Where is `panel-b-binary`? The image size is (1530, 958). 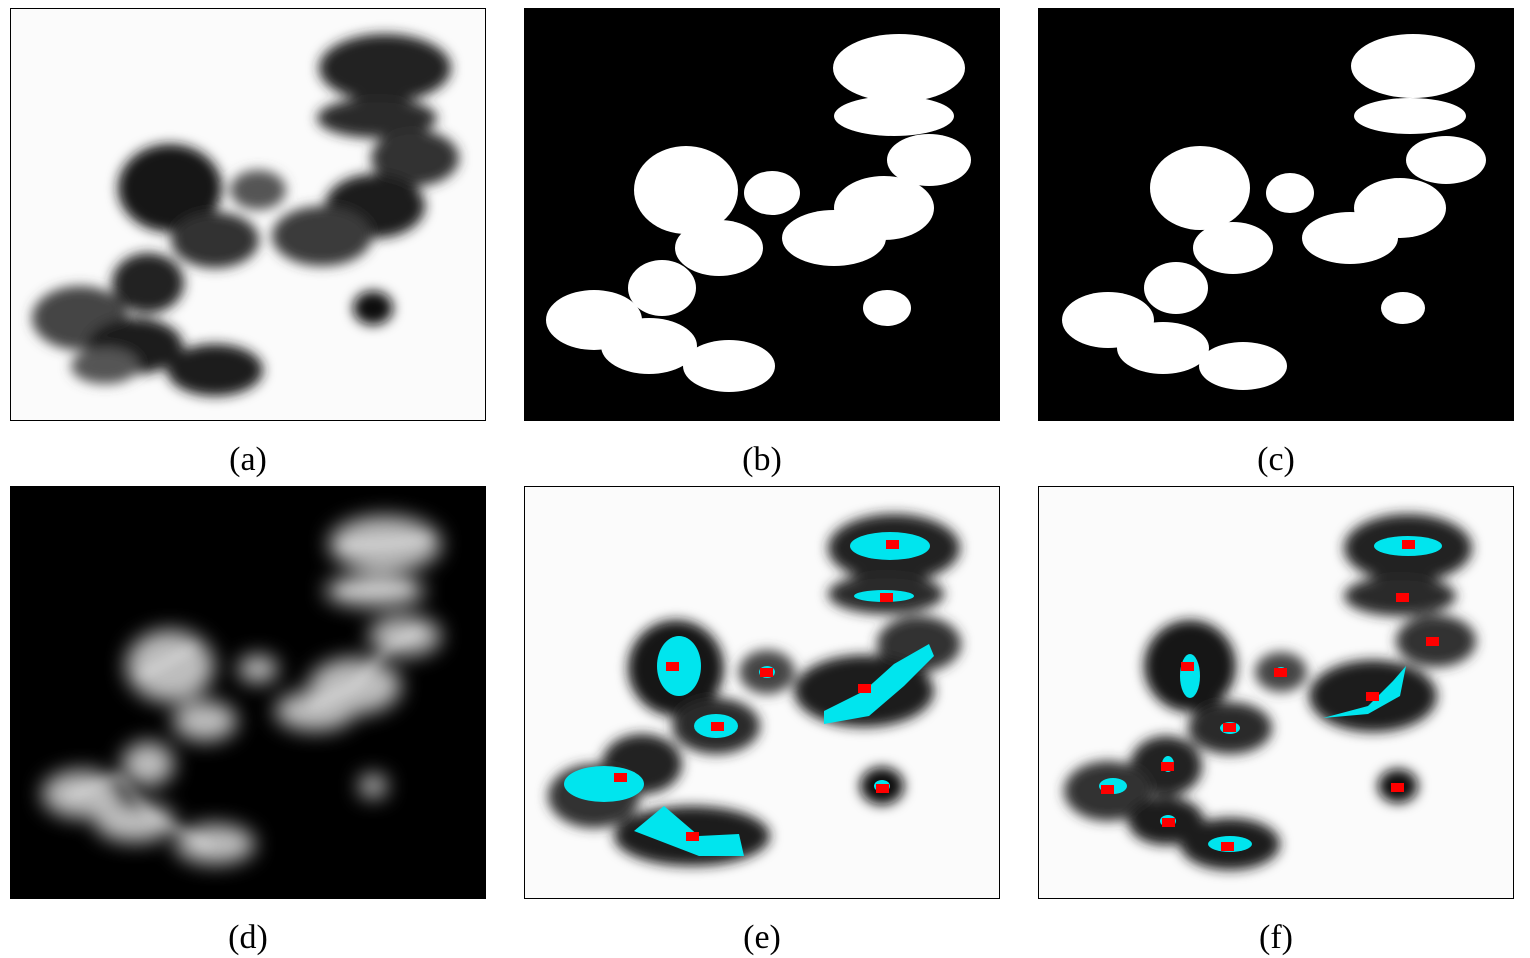 panel-b-binary is located at coordinates (762, 214).